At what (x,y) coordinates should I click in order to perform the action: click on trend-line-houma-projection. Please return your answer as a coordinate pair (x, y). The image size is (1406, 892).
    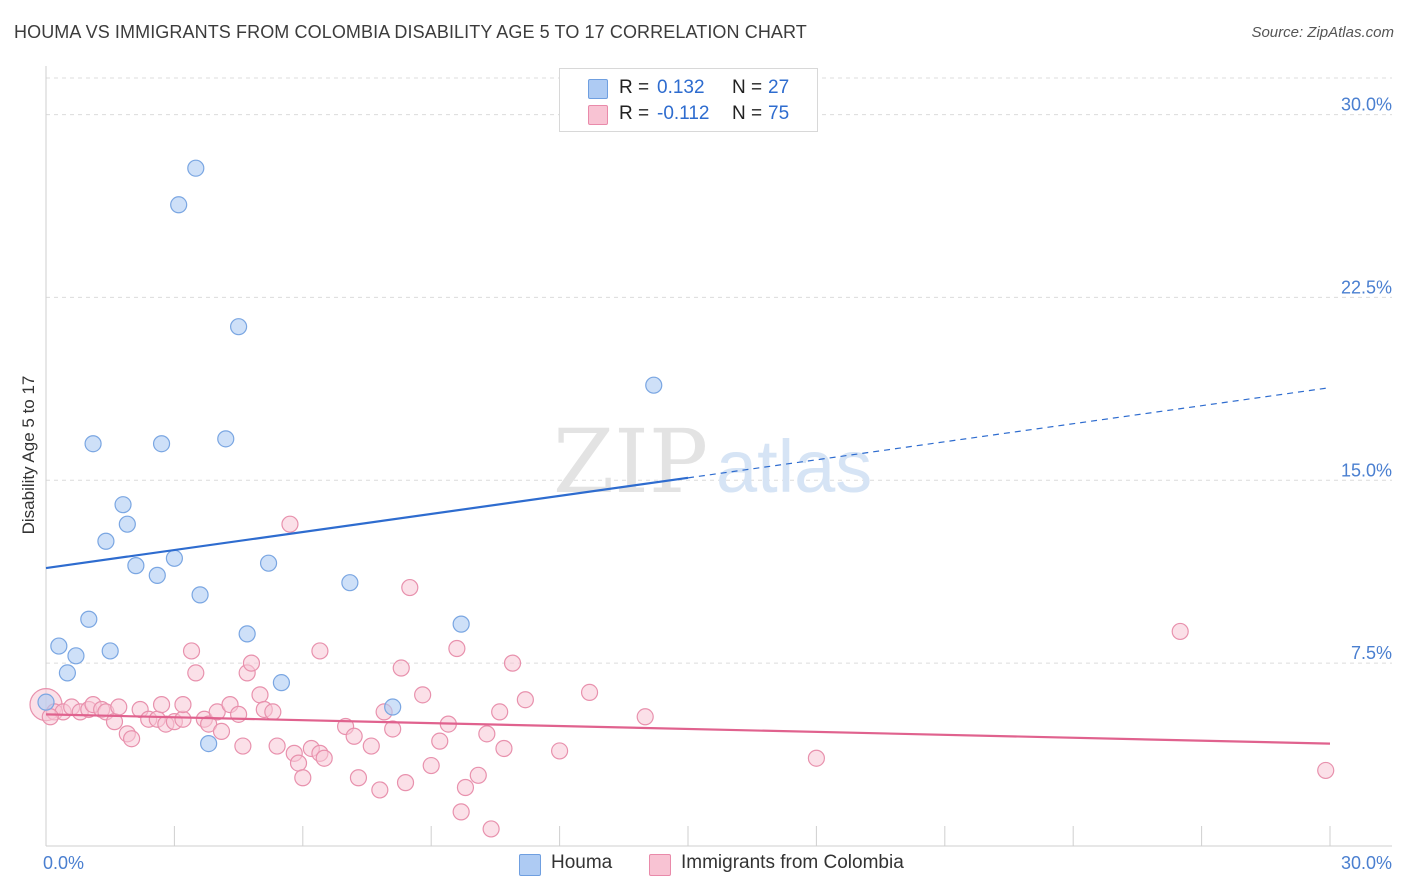
    Looking at the image, I should click on (1009, 433).